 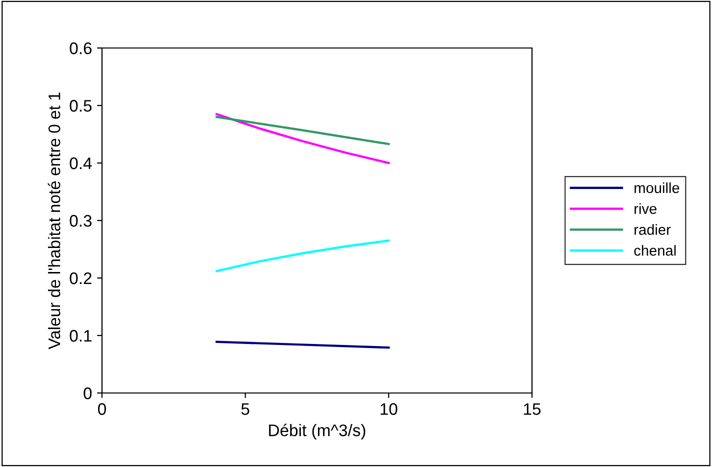 I want to click on legend-label: mouille, so click(x=657, y=188).